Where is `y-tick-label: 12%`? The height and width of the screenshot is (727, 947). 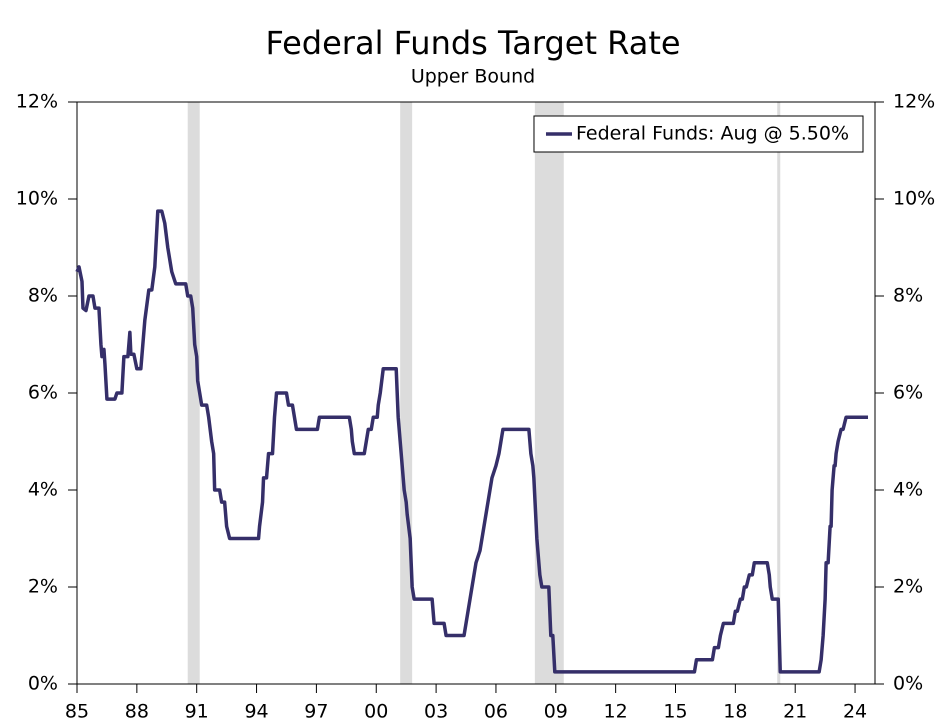 y-tick-label: 12% is located at coordinates (37, 102).